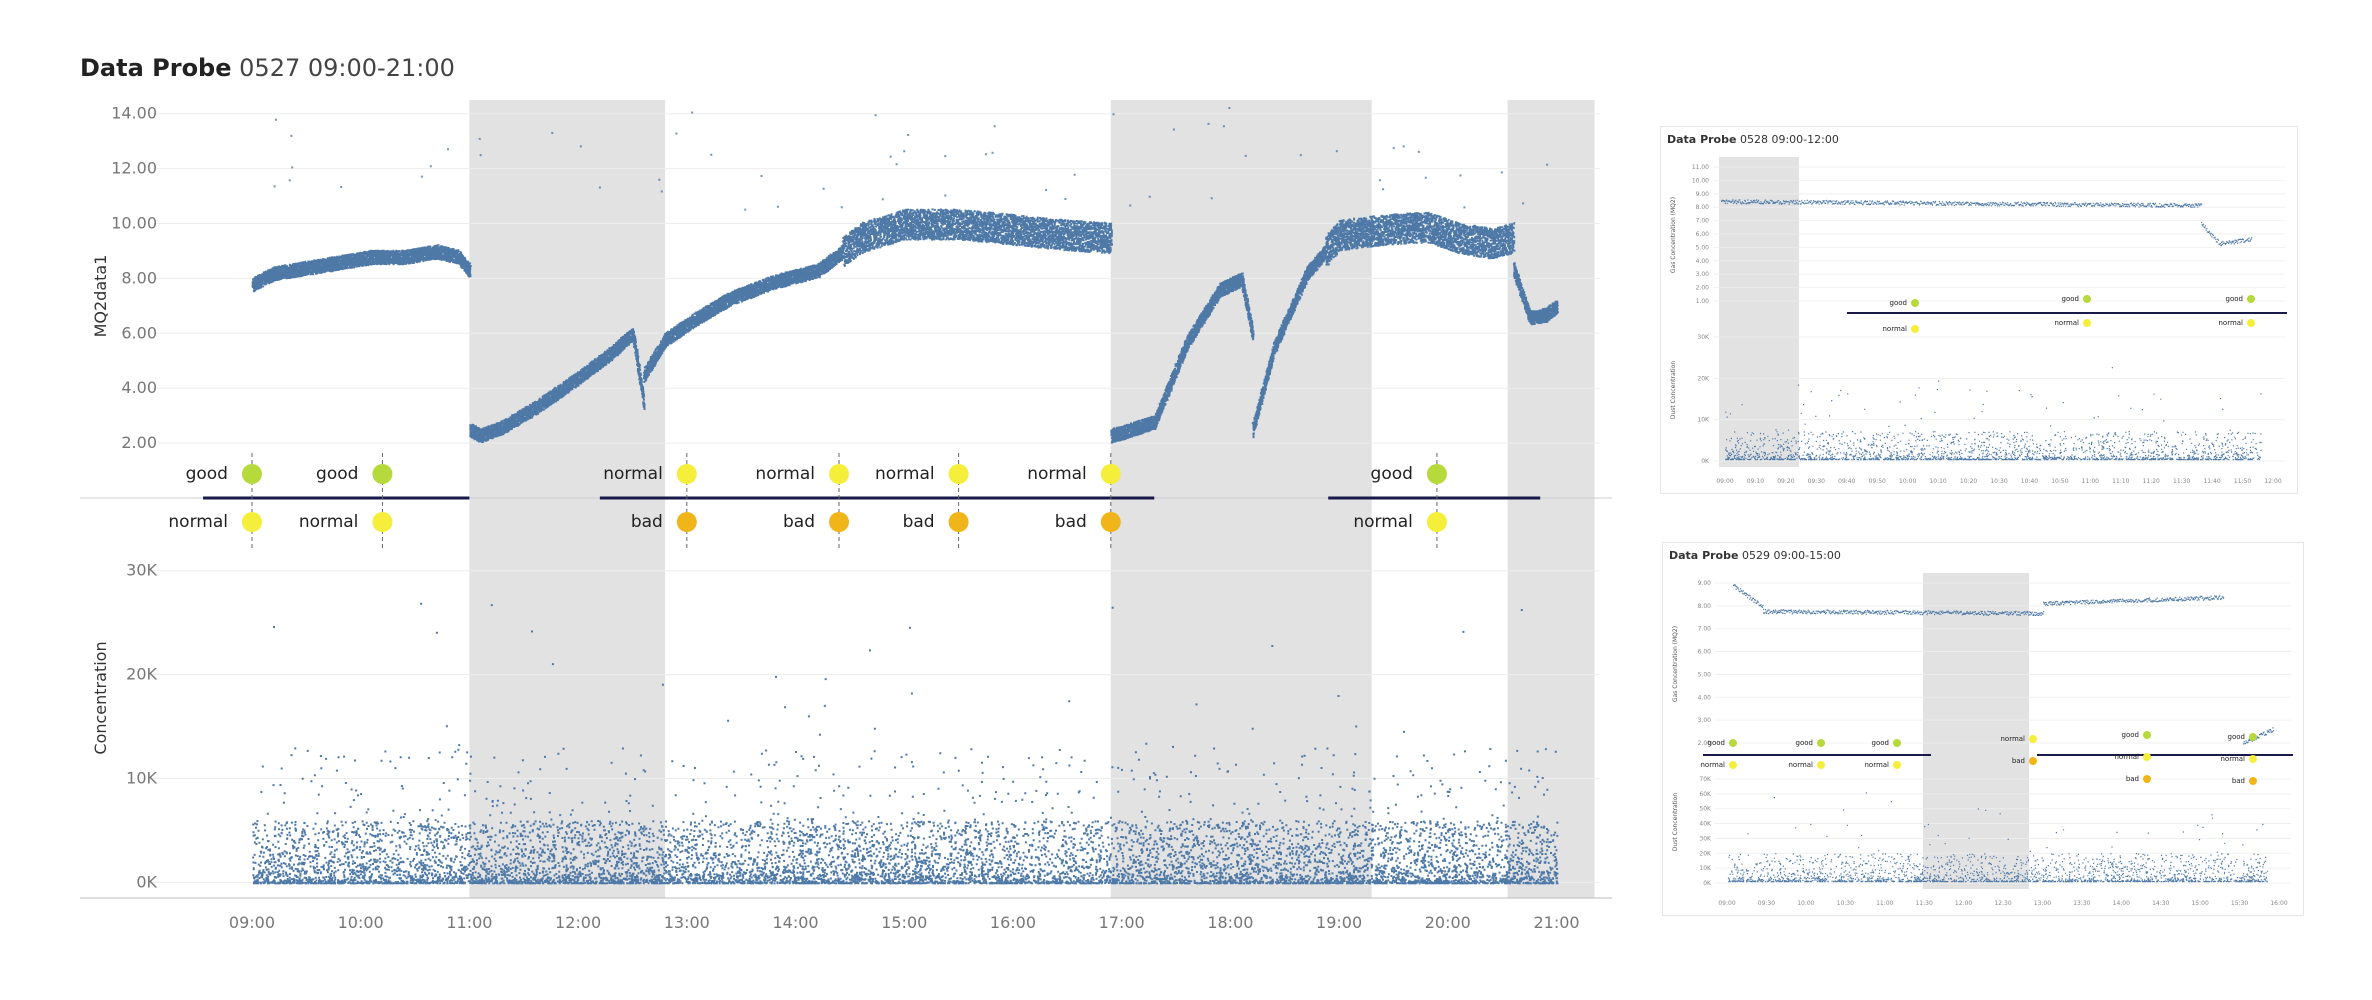  I want to click on small-x-tick-label: 09:00, so click(1726, 903).